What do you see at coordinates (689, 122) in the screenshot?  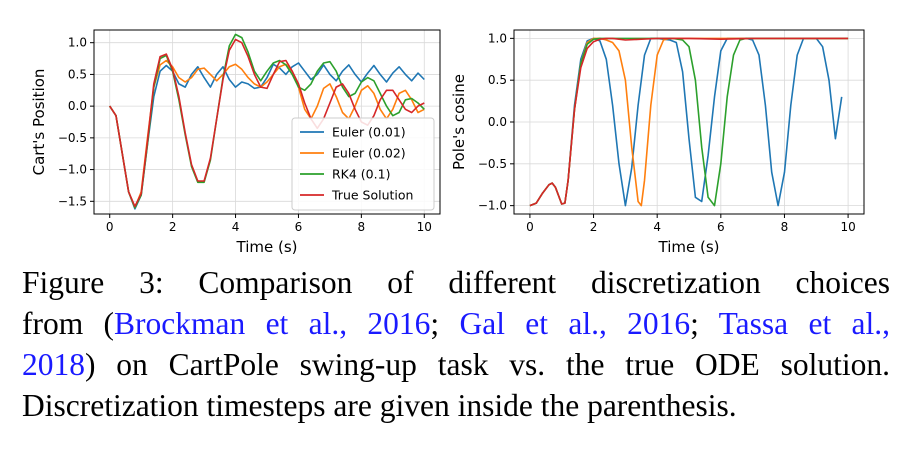 I see `series-line-true_solution` at bounding box center [689, 122].